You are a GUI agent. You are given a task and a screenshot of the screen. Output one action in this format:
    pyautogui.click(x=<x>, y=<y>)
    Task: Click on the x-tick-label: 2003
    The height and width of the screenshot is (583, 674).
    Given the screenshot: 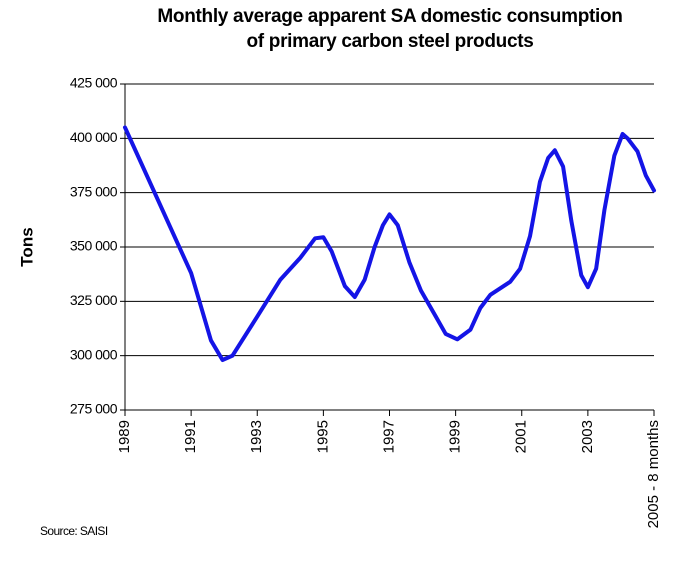 What is the action you would take?
    pyautogui.click(x=587, y=436)
    